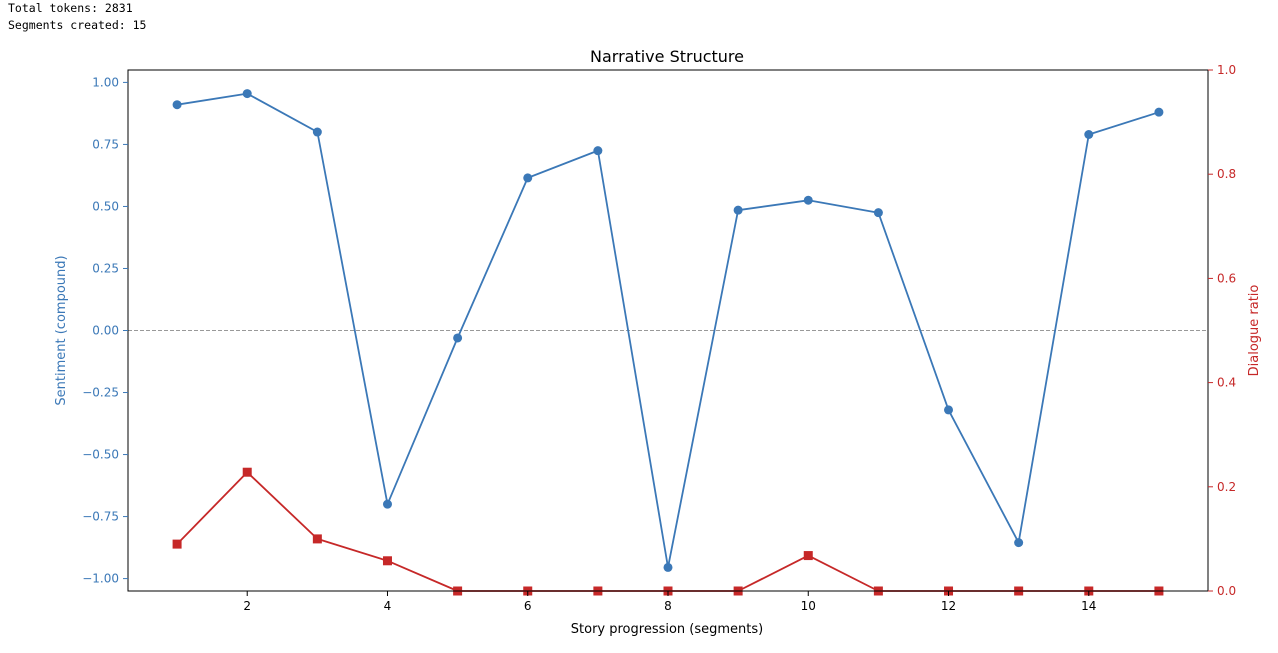 The width and height of the screenshot is (1278, 653). Describe the element at coordinates (1226, 174) in the screenshot. I see `y-right-tick-label: 0.8` at that location.